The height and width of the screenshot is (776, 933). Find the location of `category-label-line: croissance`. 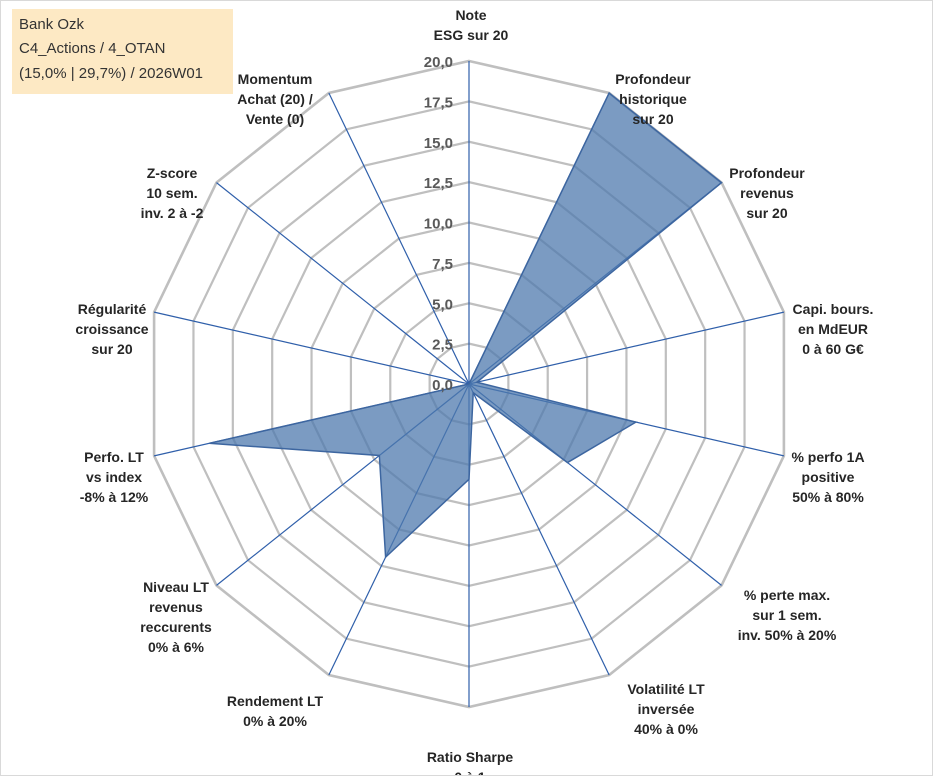

category-label-line: croissance is located at coordinates (111, 329).